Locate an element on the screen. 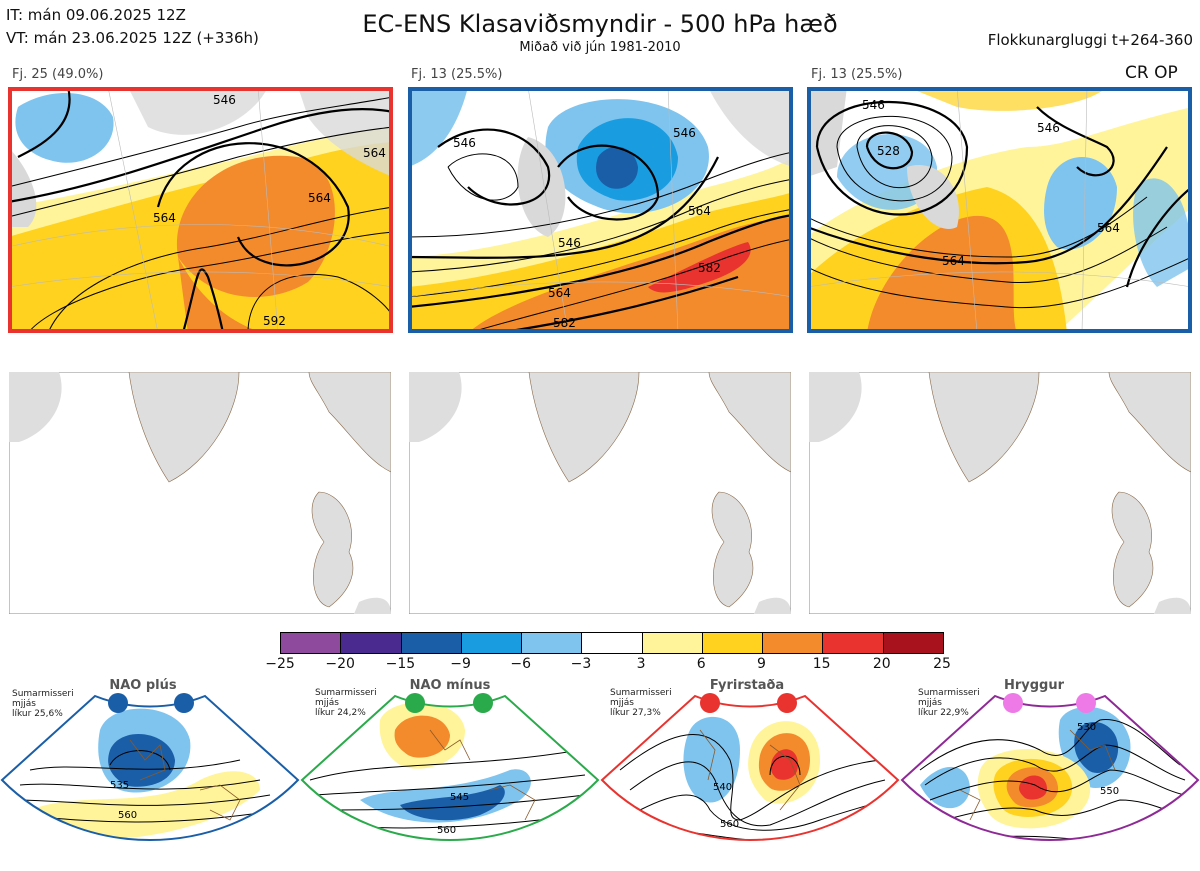 The width and height of the screenshot is (1200, 871). regime-1-dot-right is located at coordinates (184, 703).